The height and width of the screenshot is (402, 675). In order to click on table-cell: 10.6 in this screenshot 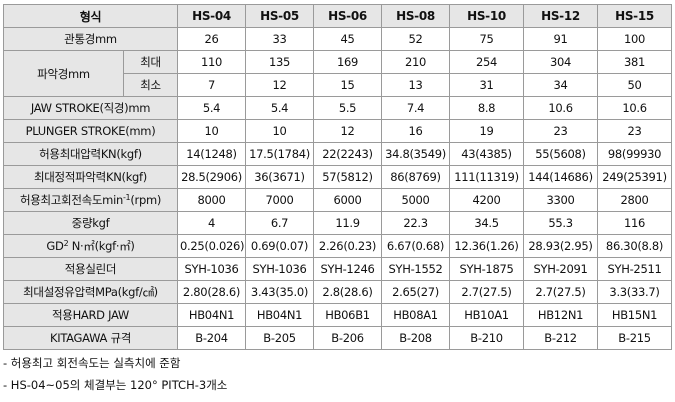, I will do `click(635, 108)`.